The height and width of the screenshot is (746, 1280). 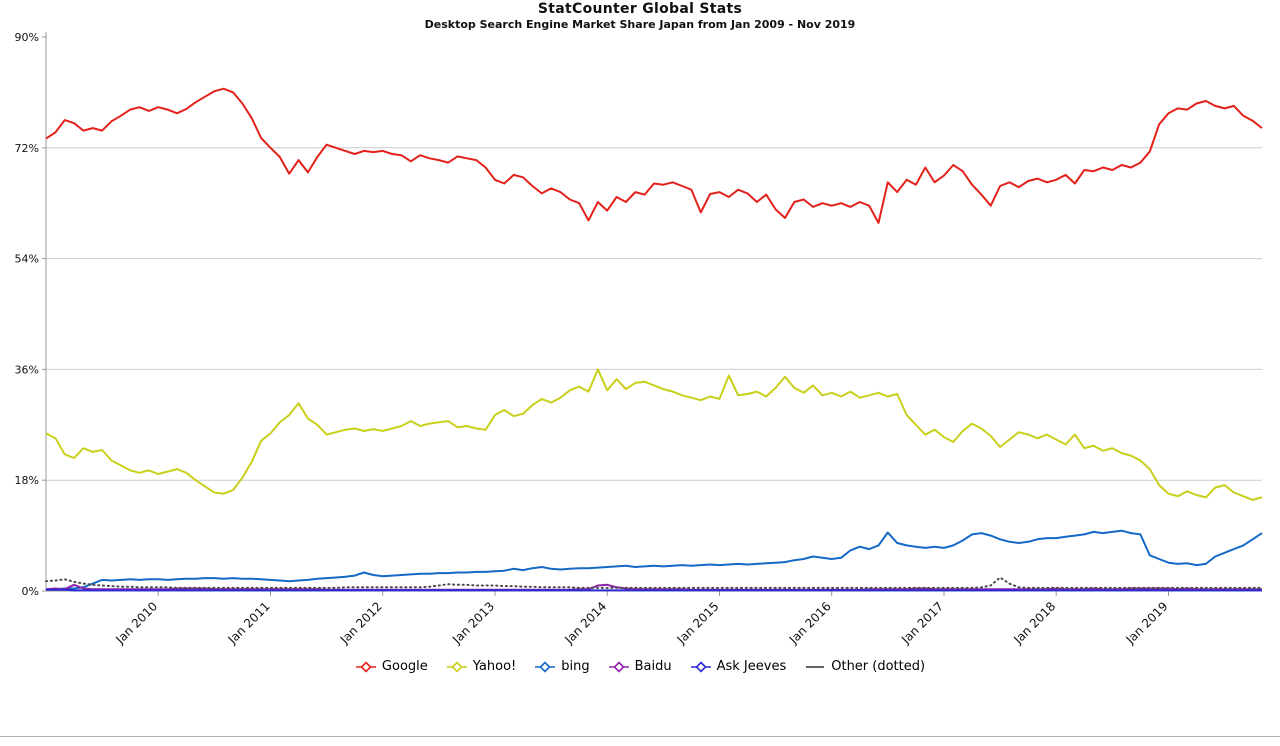 What do you see at coordinates (494, 666) in the screenshot?
I see `legend-label: Yahoo!` at bounding box center [494, 666].